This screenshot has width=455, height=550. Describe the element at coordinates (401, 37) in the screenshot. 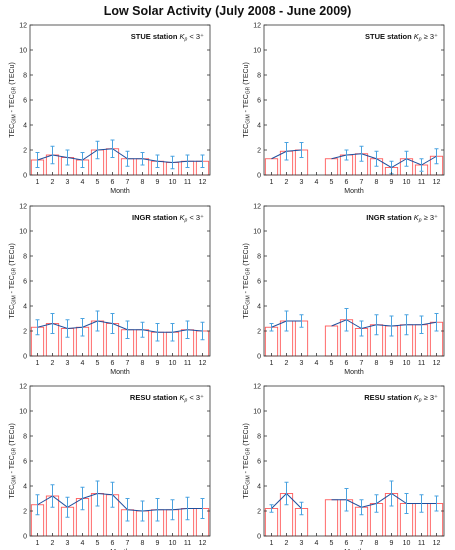

I see `station-label: STUE station Kp ≥ 3⁺` at that location.